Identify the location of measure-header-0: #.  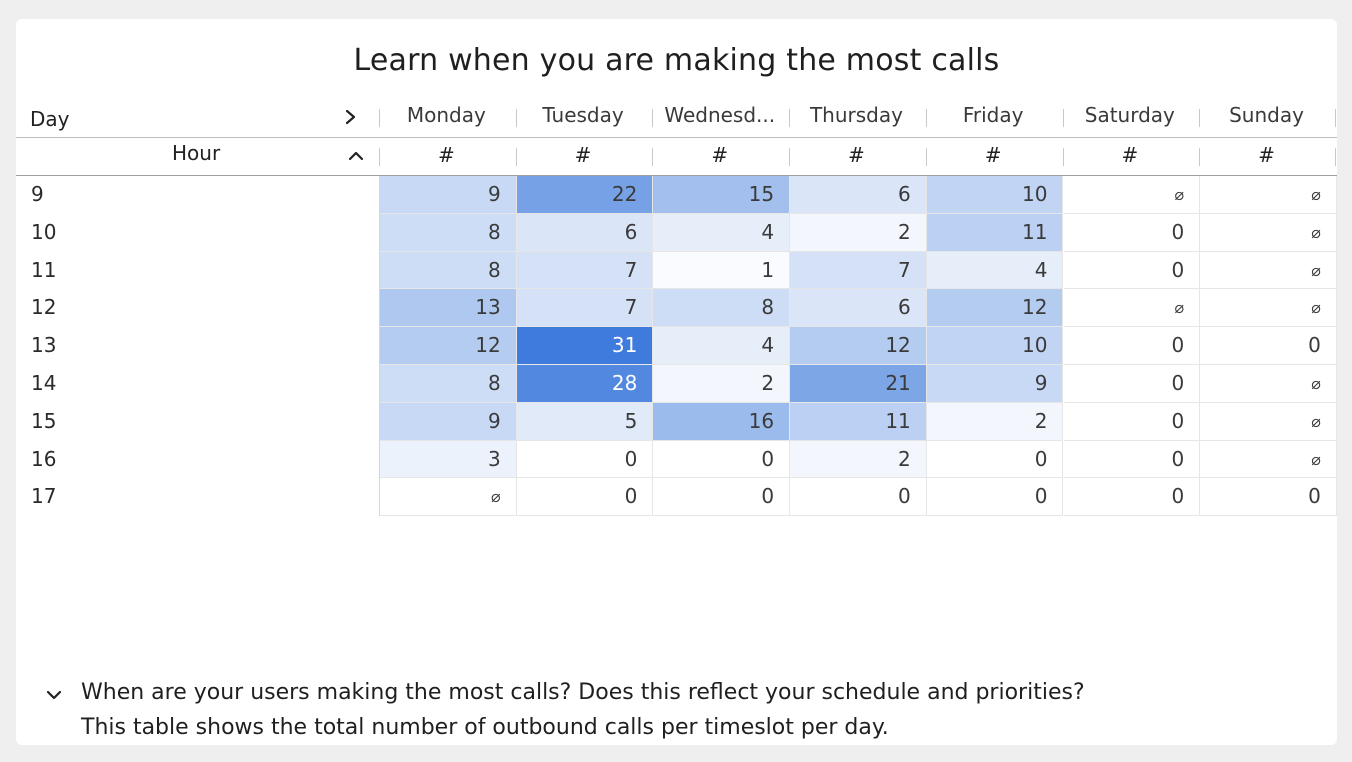
(446, 155).